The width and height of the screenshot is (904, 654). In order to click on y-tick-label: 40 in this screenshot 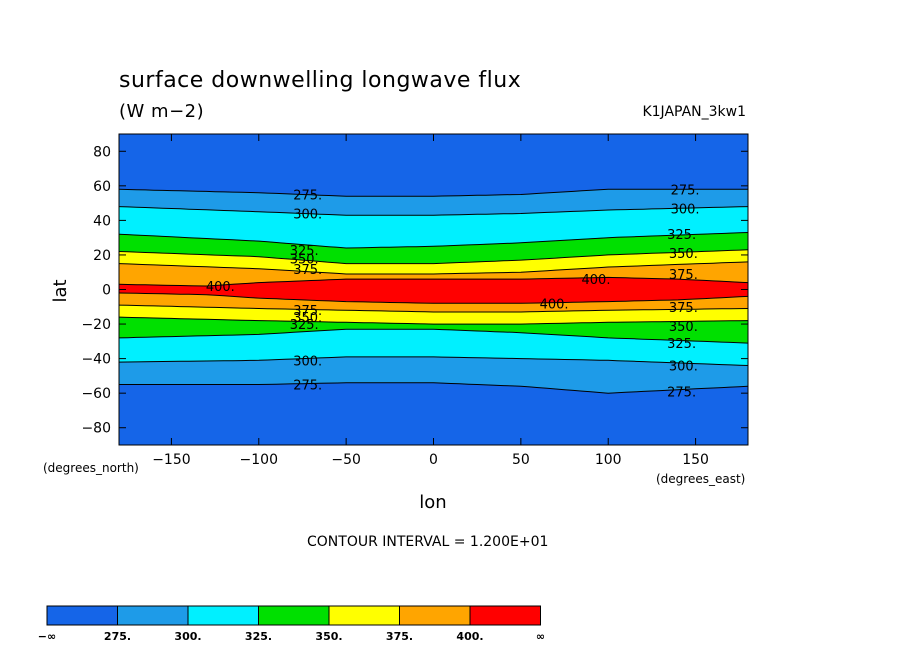, I will do `click(102, 221)`.